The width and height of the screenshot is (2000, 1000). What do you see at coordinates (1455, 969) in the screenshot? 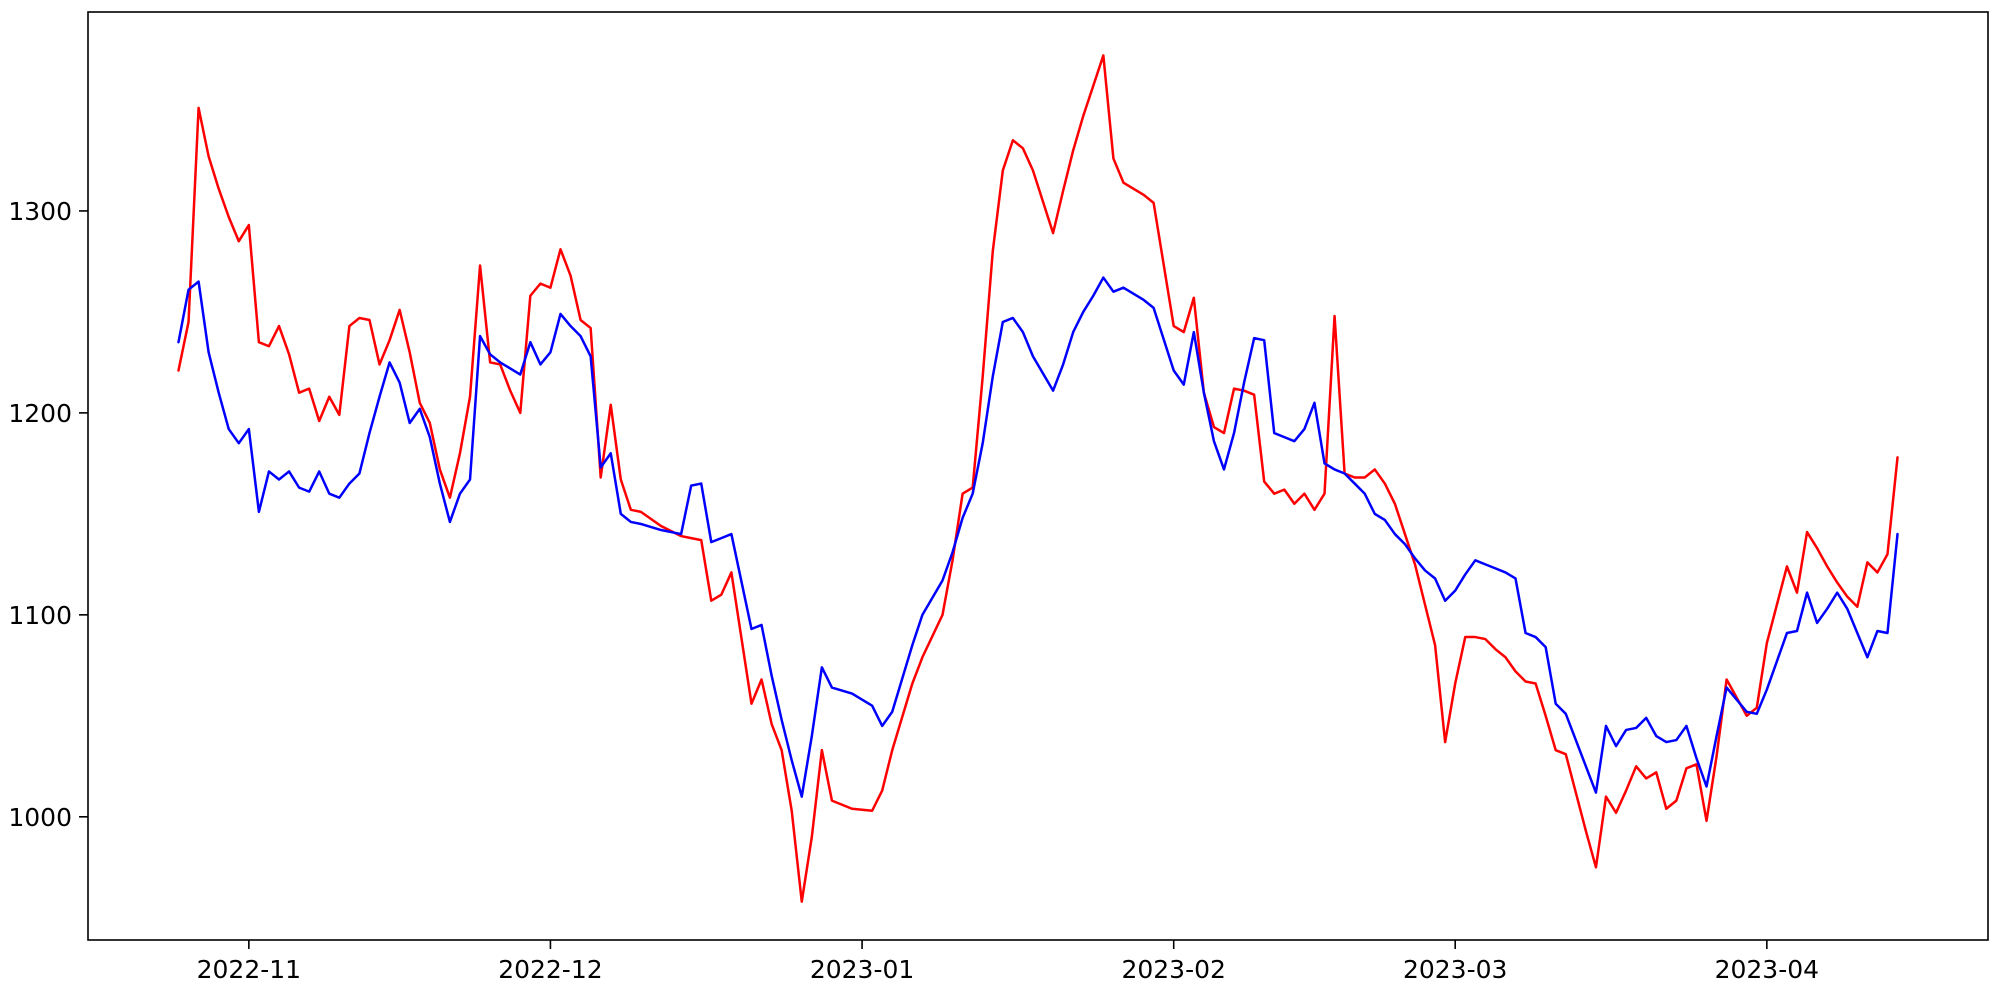
I see `x-tick-label-2023-03: 2023-03` at bounding box center [1455, 969].